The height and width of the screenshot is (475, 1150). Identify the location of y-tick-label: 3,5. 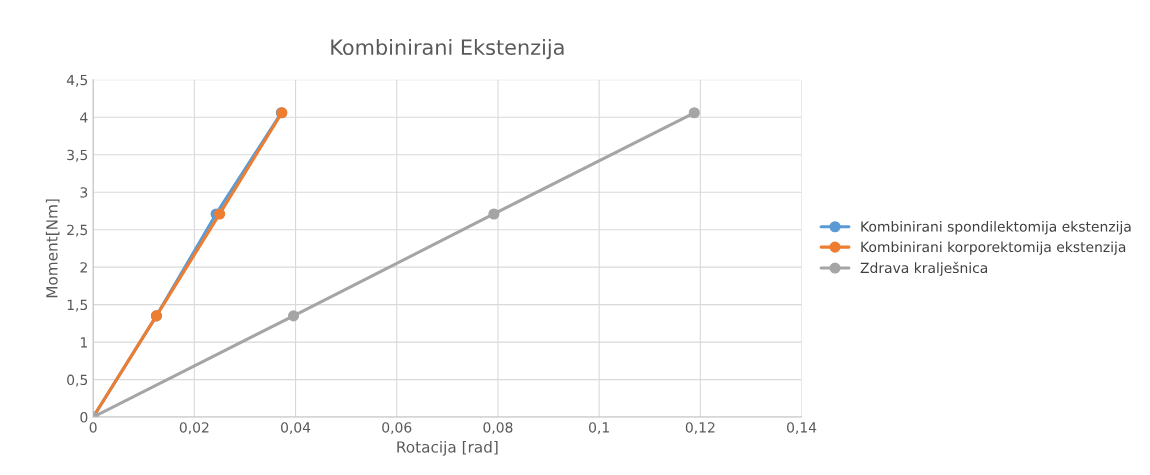
(77, 155).